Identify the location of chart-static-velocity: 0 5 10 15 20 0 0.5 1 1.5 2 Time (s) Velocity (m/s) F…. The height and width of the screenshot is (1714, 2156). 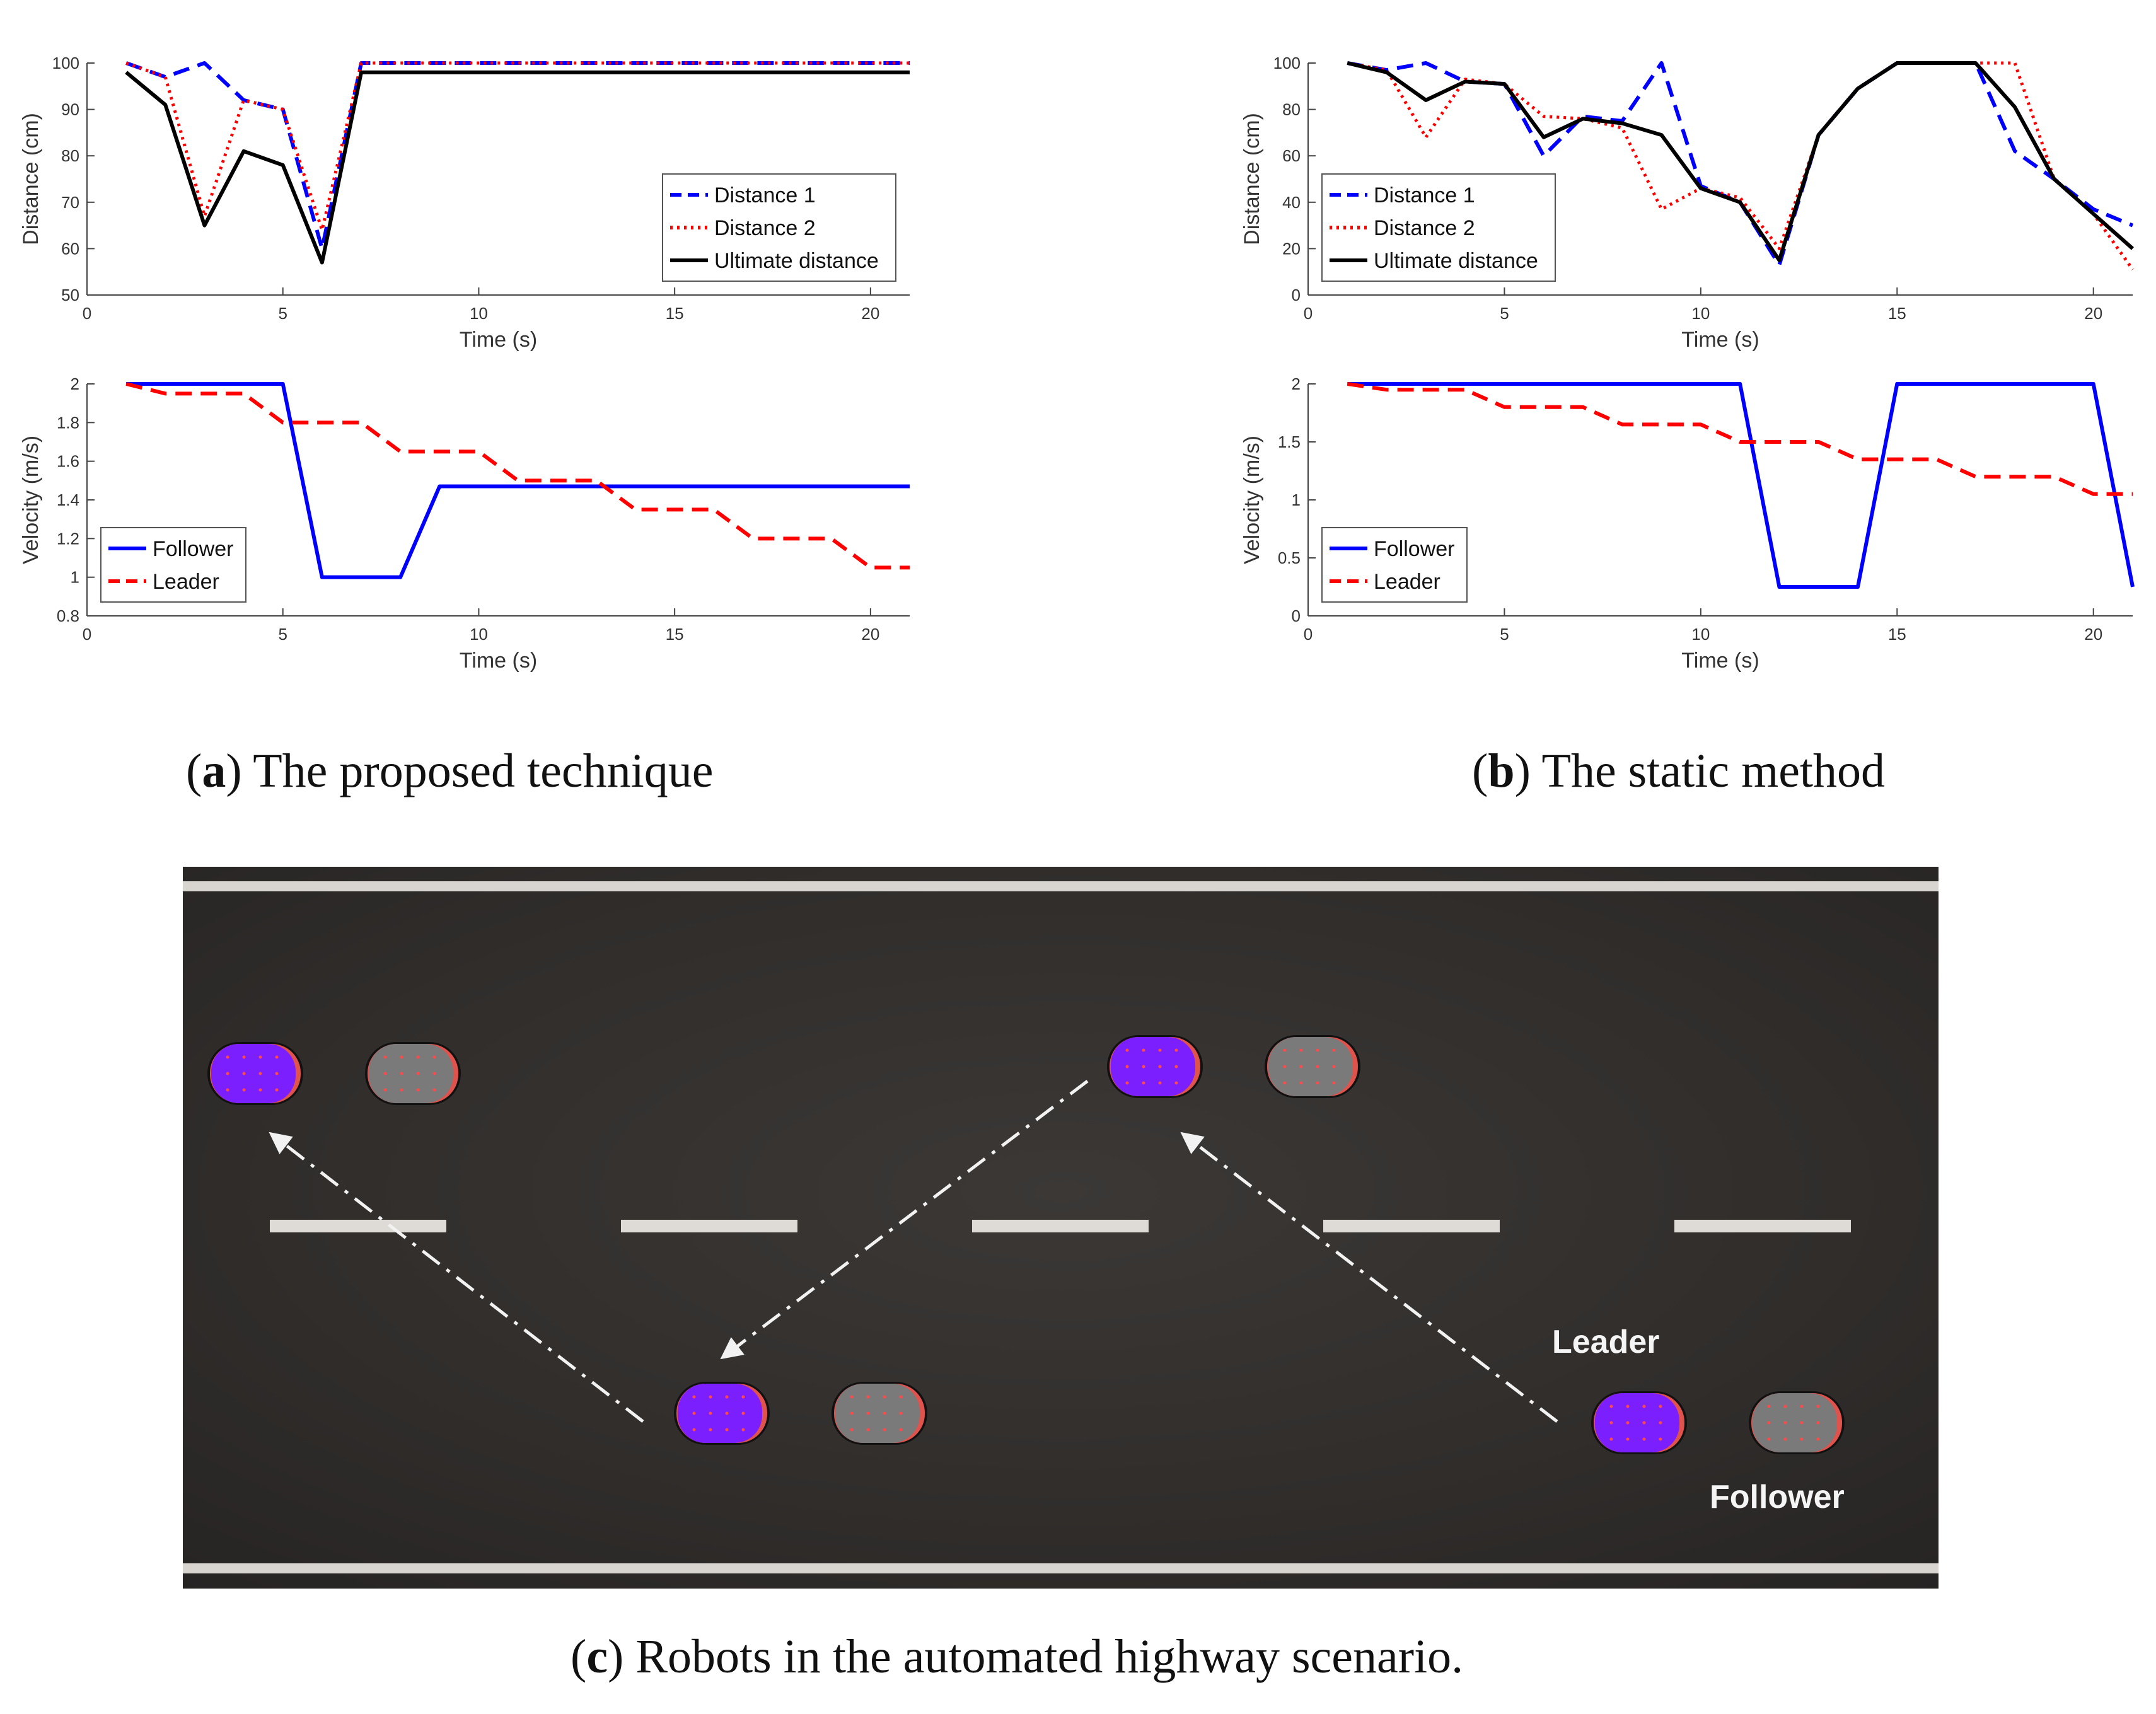
(1687, 523).